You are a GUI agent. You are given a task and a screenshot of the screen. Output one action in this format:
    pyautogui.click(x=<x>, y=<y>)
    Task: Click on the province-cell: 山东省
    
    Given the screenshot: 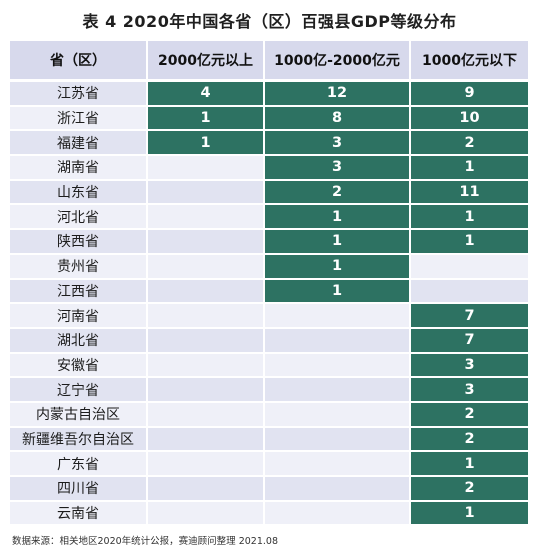 What is the action you would take?
    pyautogui.click(x=79, y=192)
    